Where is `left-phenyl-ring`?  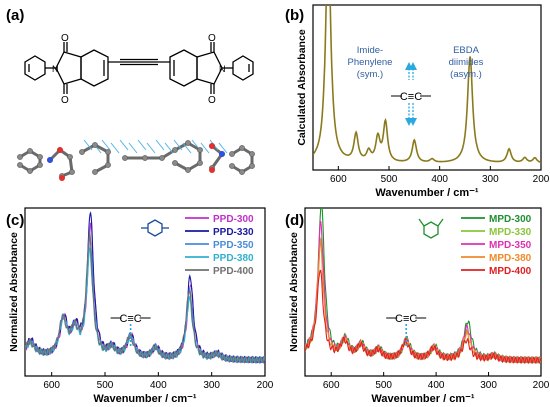 left-phenyl-ring is located at coordinates (35, 68).